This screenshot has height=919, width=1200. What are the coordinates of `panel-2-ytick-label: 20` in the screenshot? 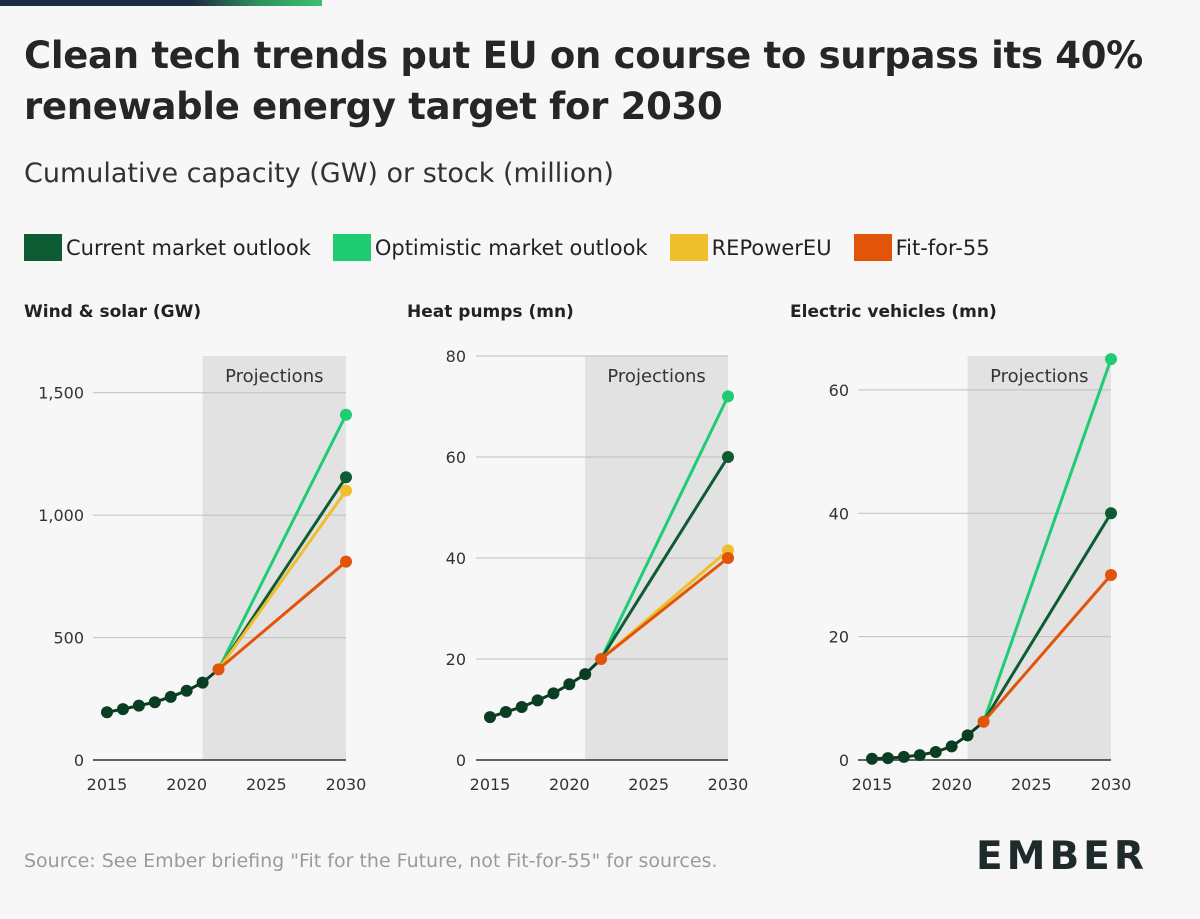 It's located at (456, 659).